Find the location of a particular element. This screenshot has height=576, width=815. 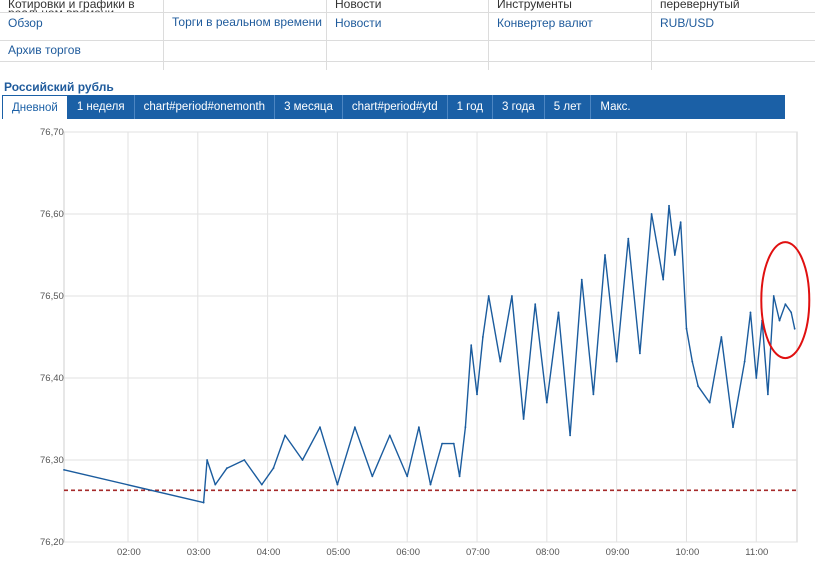

menu-header: перевернутый is located at coordinates (733, 6).